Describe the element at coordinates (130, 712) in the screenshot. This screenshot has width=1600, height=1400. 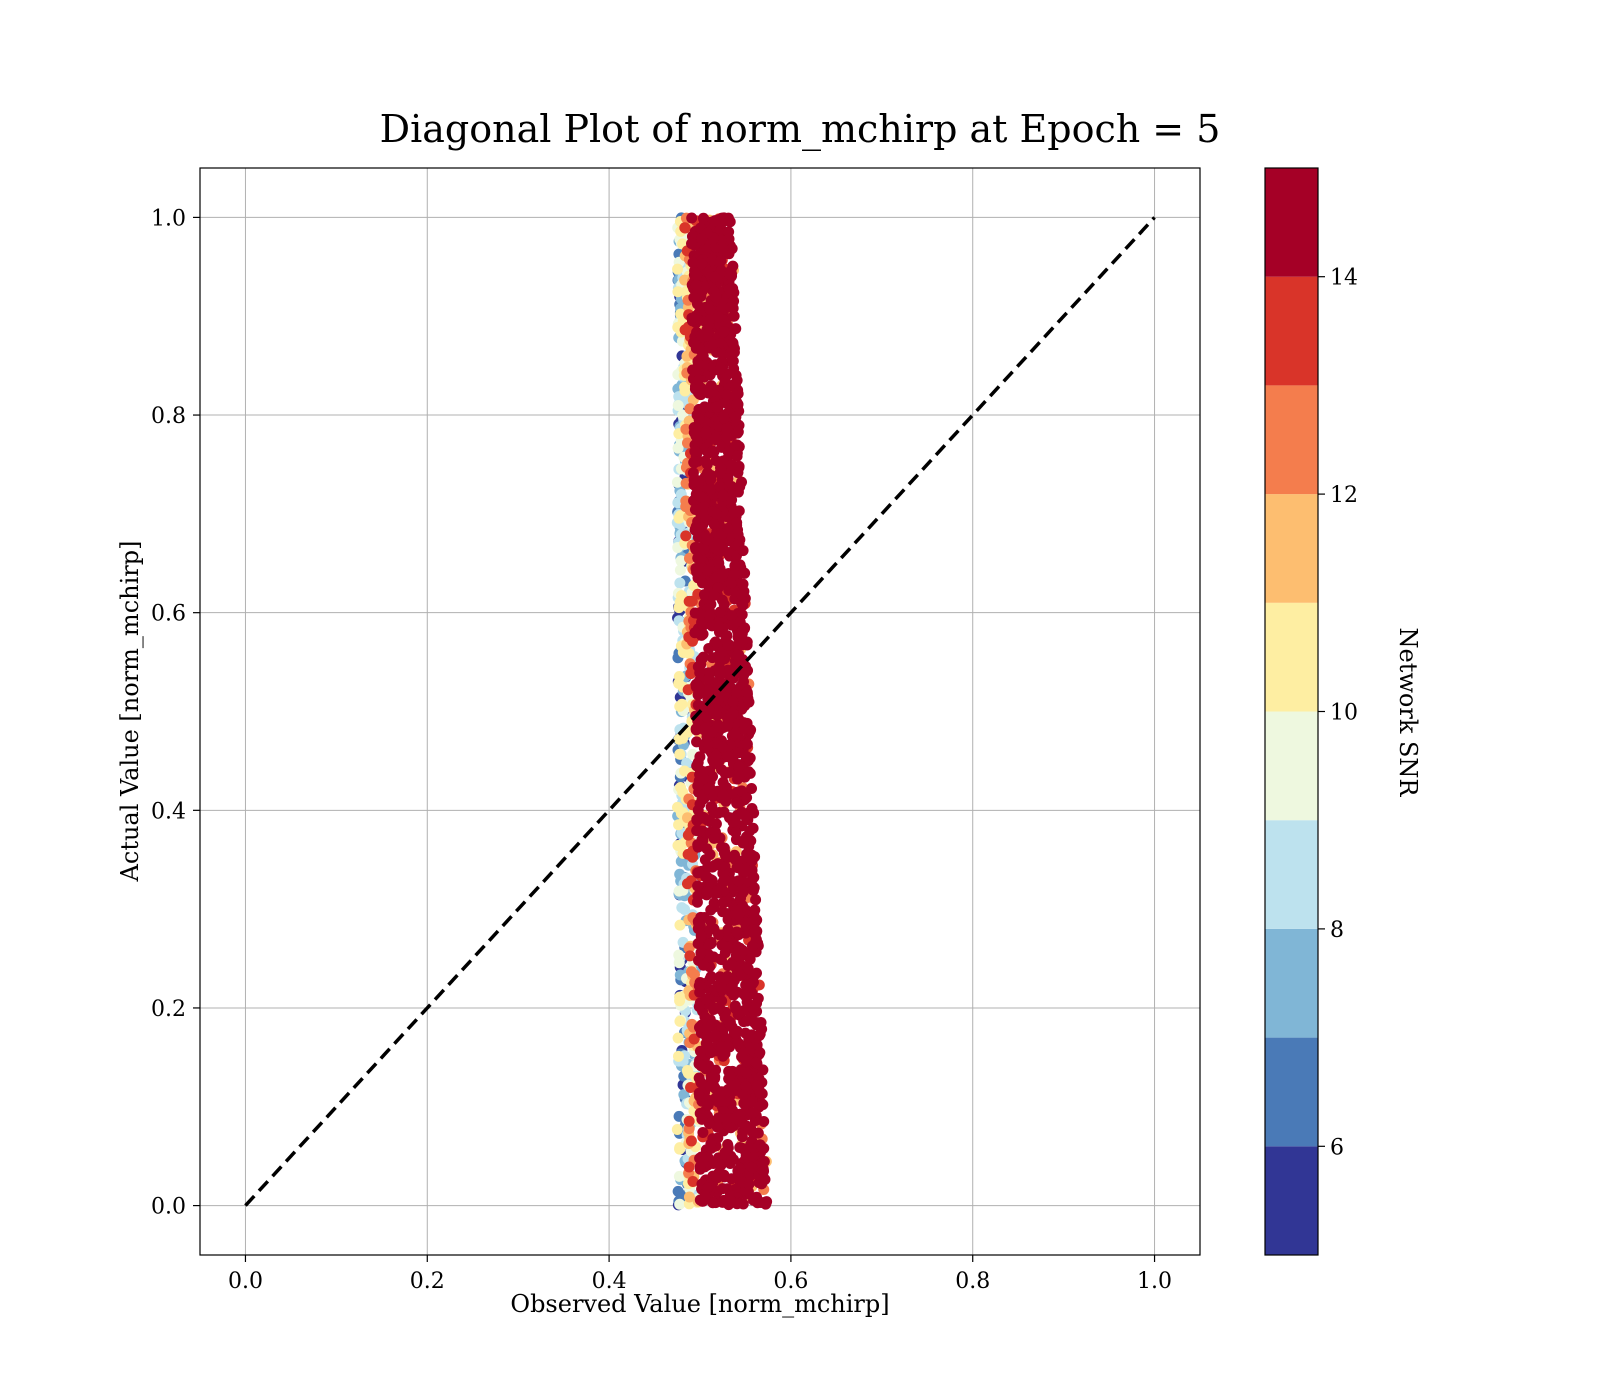
I see `y-axis-label: Actual Value [norm_mchirp]` at that location.